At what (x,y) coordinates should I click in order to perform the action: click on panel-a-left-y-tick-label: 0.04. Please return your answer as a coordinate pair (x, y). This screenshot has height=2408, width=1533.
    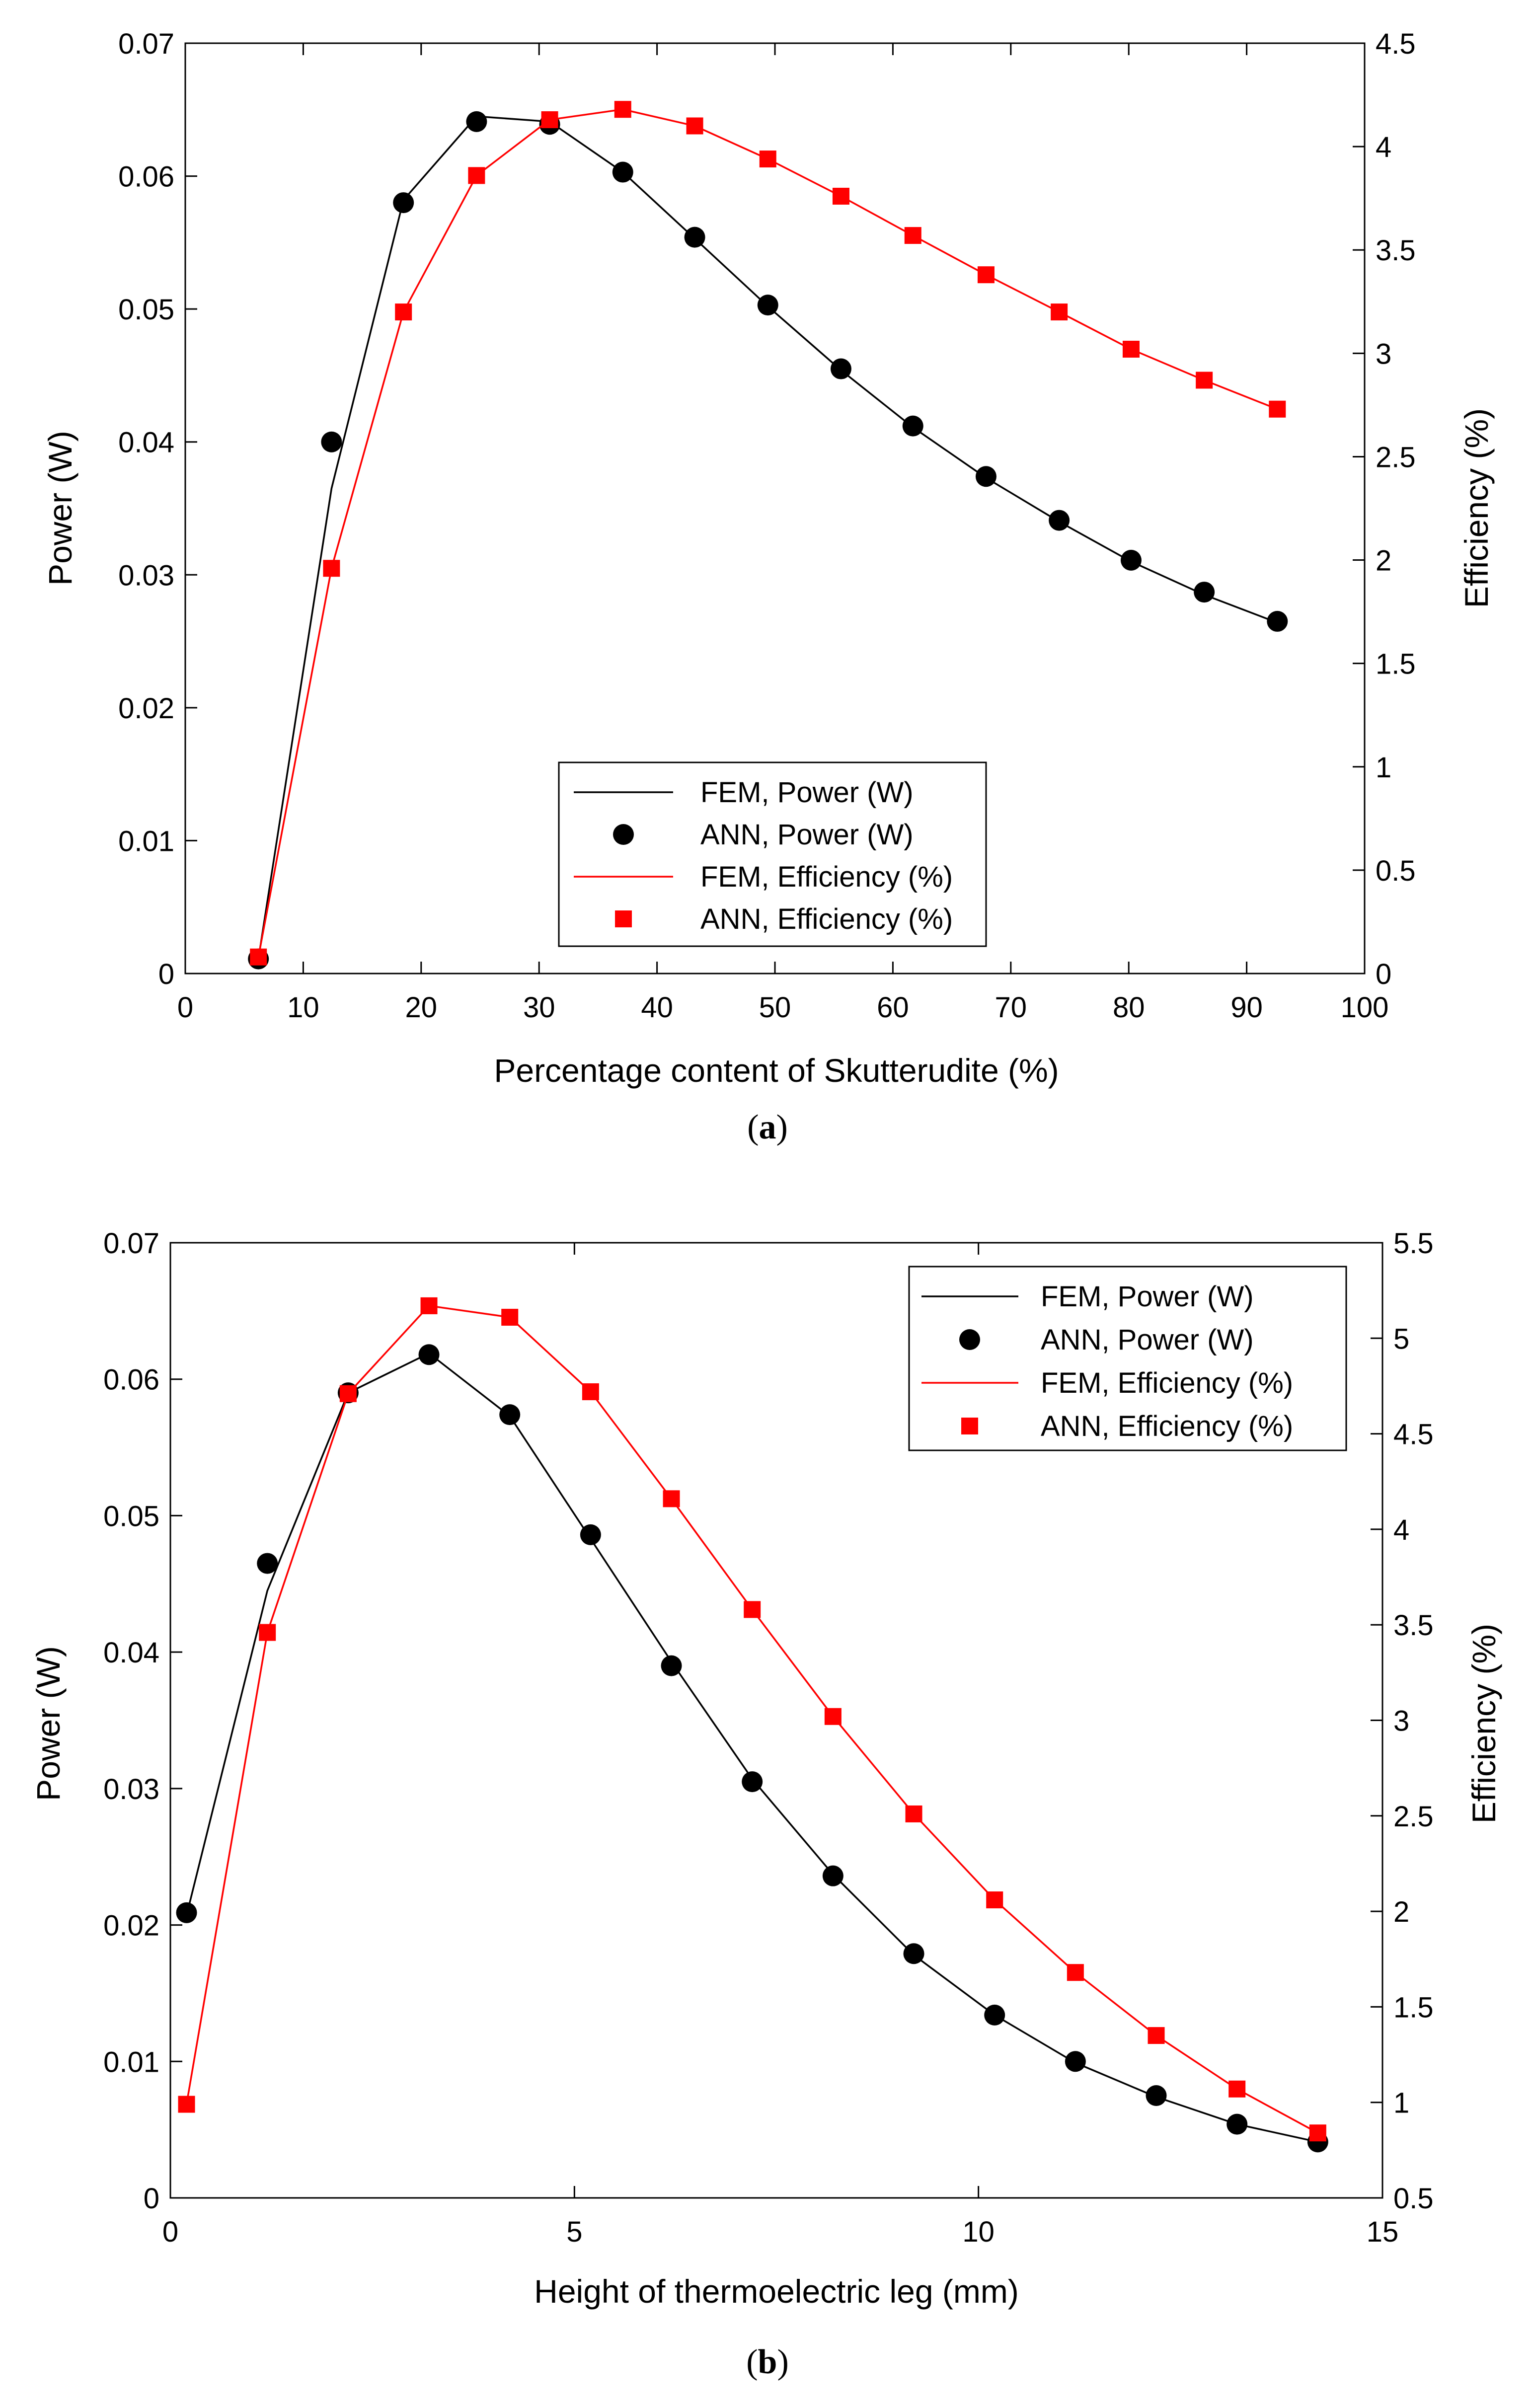
    Looking at the image, I should click on (146, 443).